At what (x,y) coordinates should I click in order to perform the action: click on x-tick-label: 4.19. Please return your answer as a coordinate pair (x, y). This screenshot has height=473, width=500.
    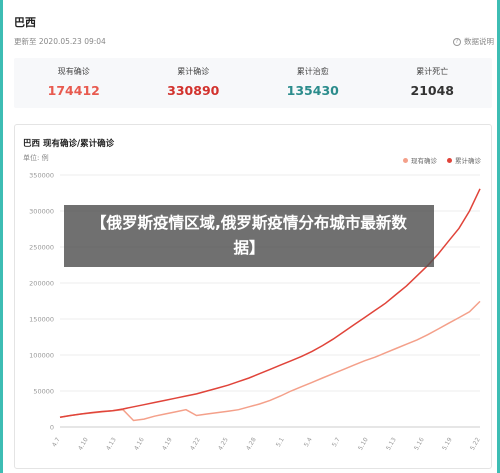
    Looking at the image, I should click on (167, 443).